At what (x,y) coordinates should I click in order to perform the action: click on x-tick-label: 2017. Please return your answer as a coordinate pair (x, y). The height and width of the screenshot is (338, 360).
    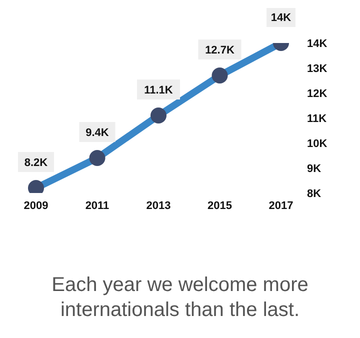
    Looking at the image, I should click on (281, 206).